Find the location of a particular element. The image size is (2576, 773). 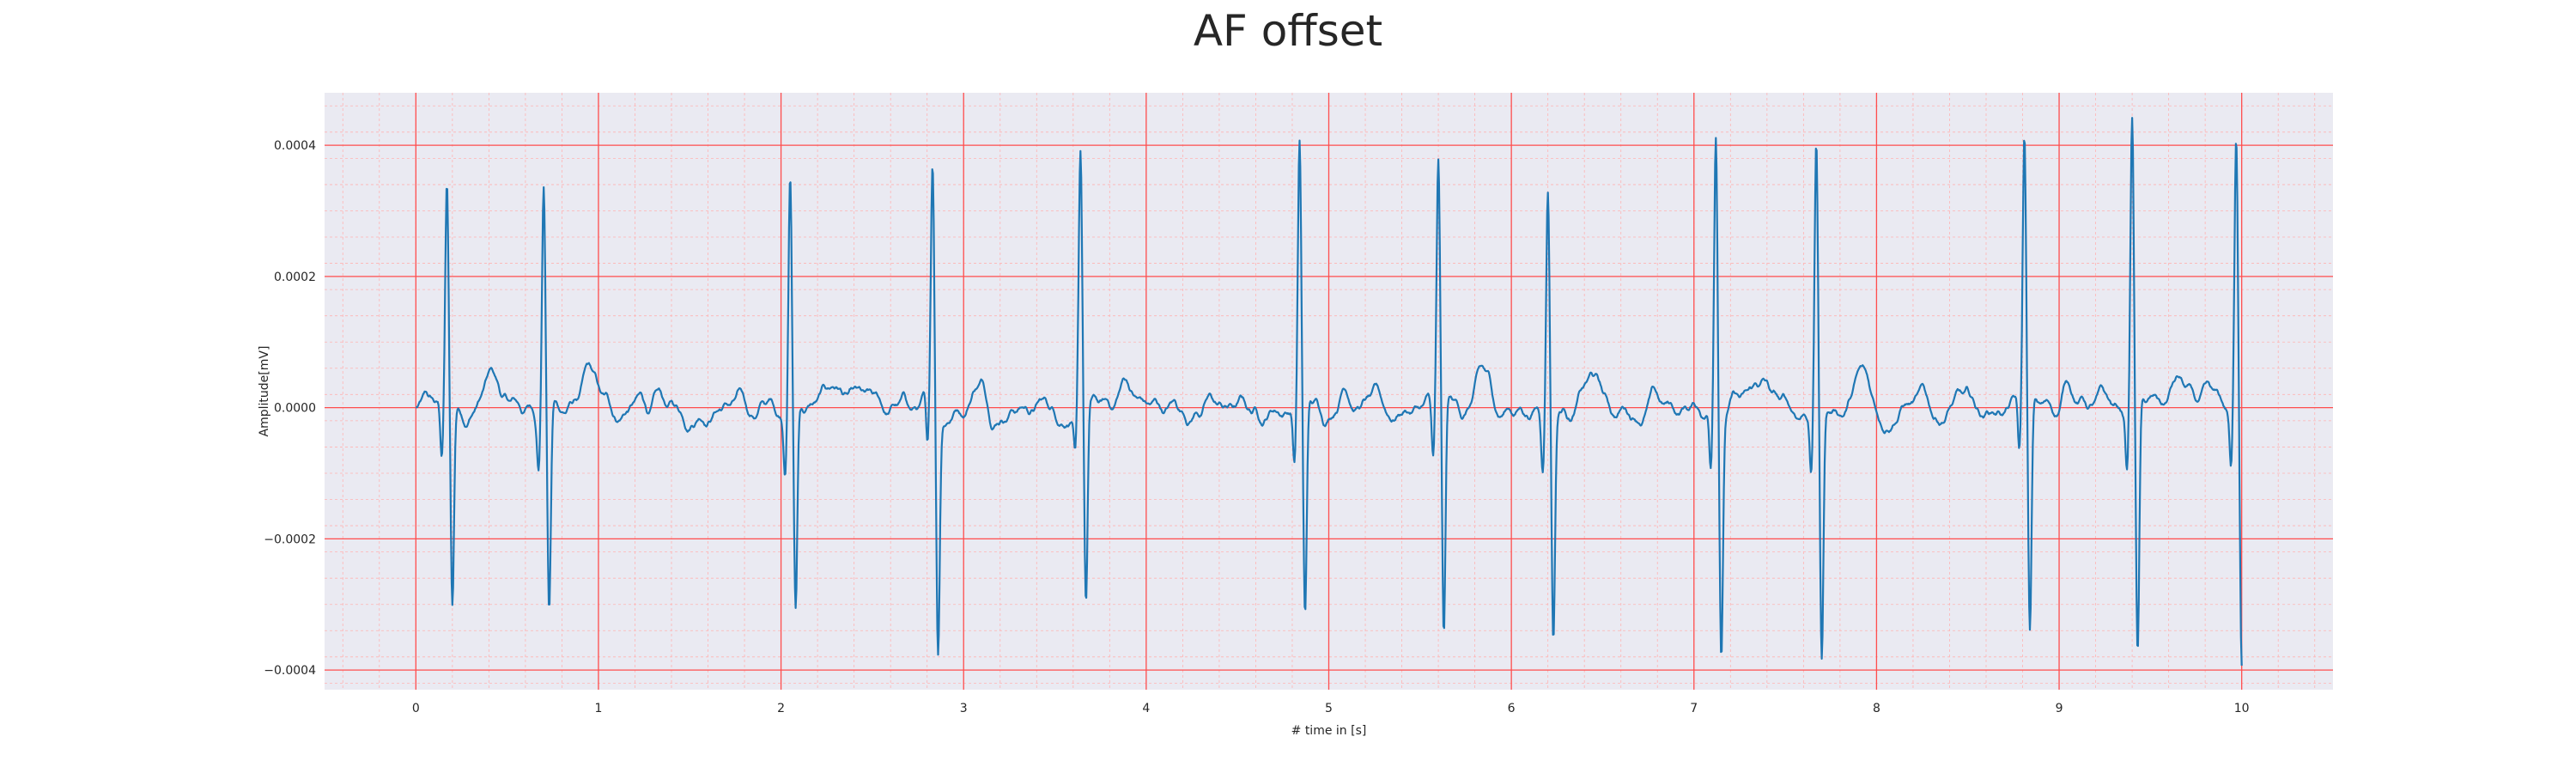

y-tick-label: 0.0004 is located at coordinates (295, 146).